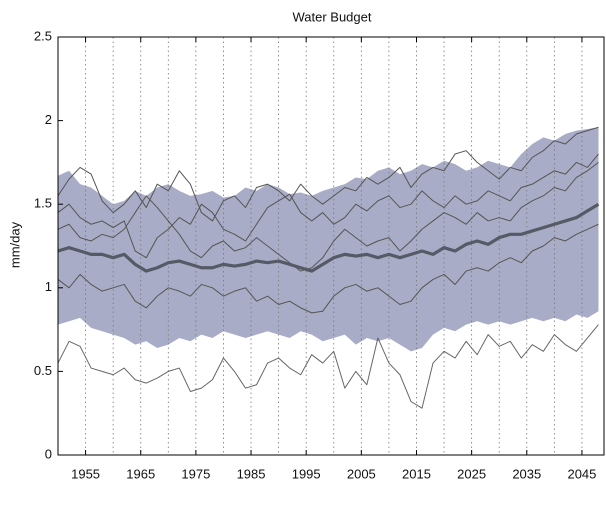 Image resolution: width=606 pixels, height=510 pixels. I want to click on x-tick-label: 1985, so click(251, 473).